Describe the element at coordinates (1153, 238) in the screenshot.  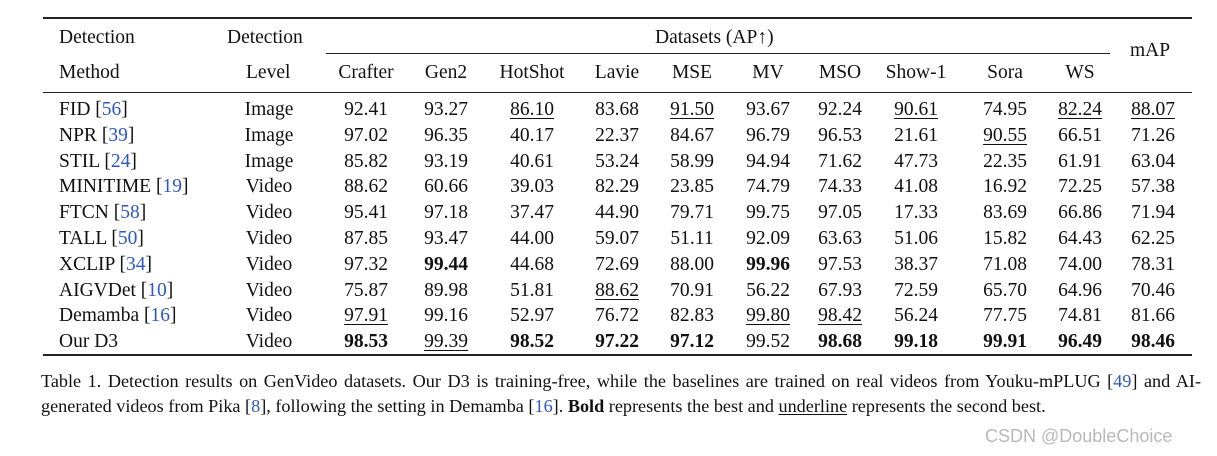
I see `map-value-cell: 62.25` at that location.